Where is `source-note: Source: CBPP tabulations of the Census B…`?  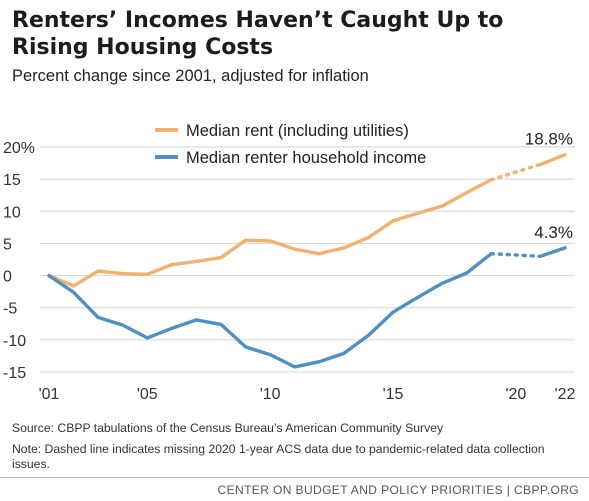
source-note: Source: CBPP tabulations of the Census B… is located at coordinates (228, 428).